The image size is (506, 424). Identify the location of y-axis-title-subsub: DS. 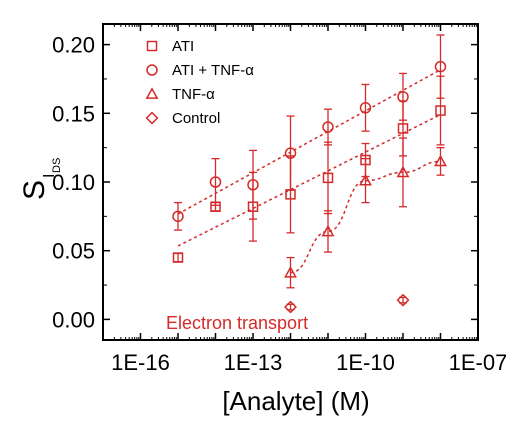
(57, 165).